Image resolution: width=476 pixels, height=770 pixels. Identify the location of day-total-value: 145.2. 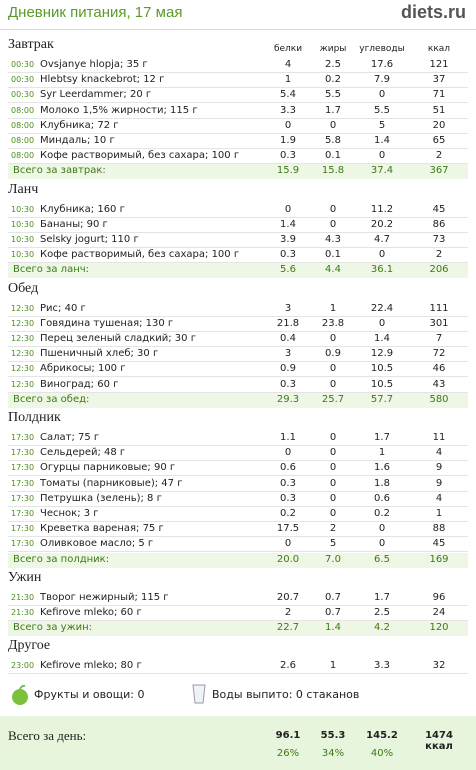
(382, 735).